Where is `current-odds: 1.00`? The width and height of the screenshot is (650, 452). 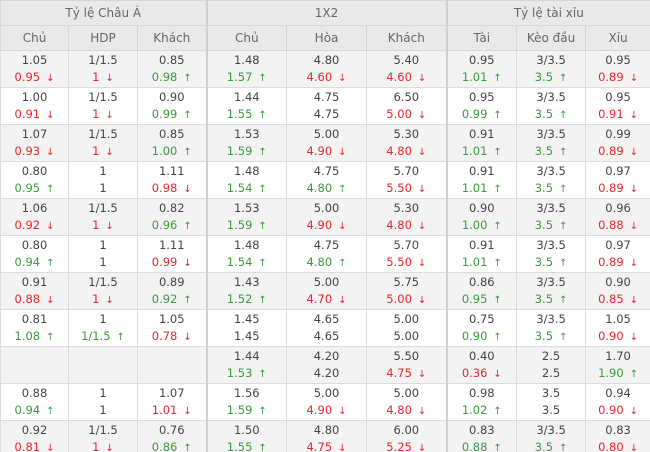 current-odds: 1.00 is located at coordinates (164, 151).